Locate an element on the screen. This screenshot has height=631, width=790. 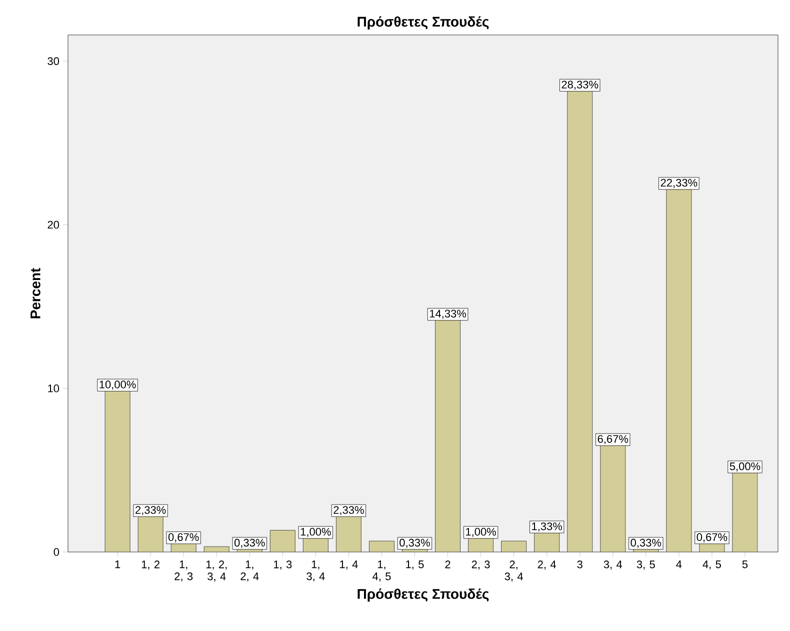
x-tick-label: 1, 2, 4 is located at coordinates (249, 571).